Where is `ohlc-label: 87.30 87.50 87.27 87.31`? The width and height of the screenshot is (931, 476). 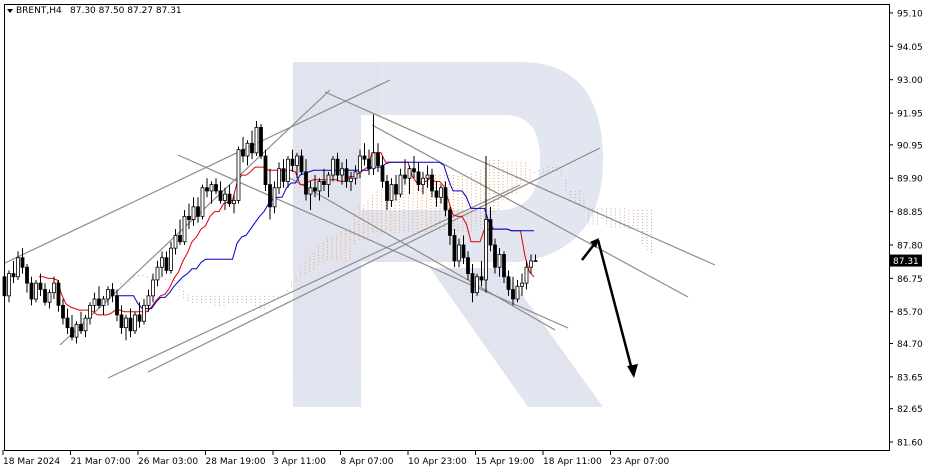
ohlc-label: 87.30 87.50 87.27 87.31 is located at coordinates (126, 11).